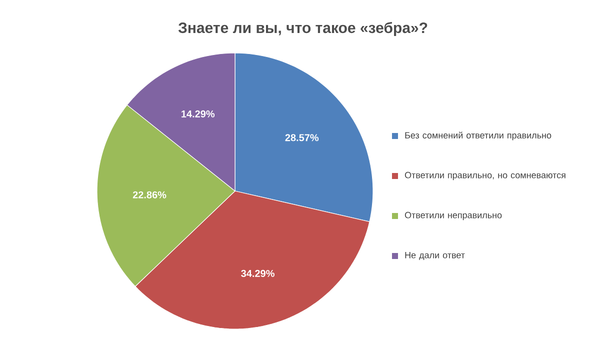  What do you see at coordinates (435, 256) in the screenshot?
I see `legend-label: Не дали ответ` at bounding box center [435, 256].